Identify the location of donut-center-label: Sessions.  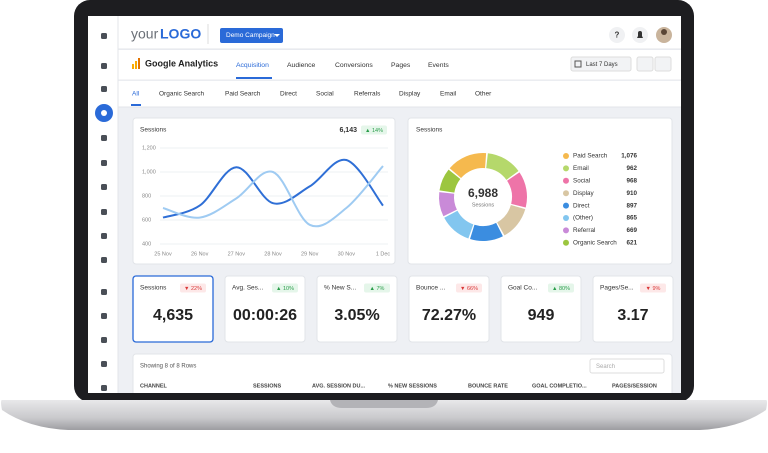
(483, 205).